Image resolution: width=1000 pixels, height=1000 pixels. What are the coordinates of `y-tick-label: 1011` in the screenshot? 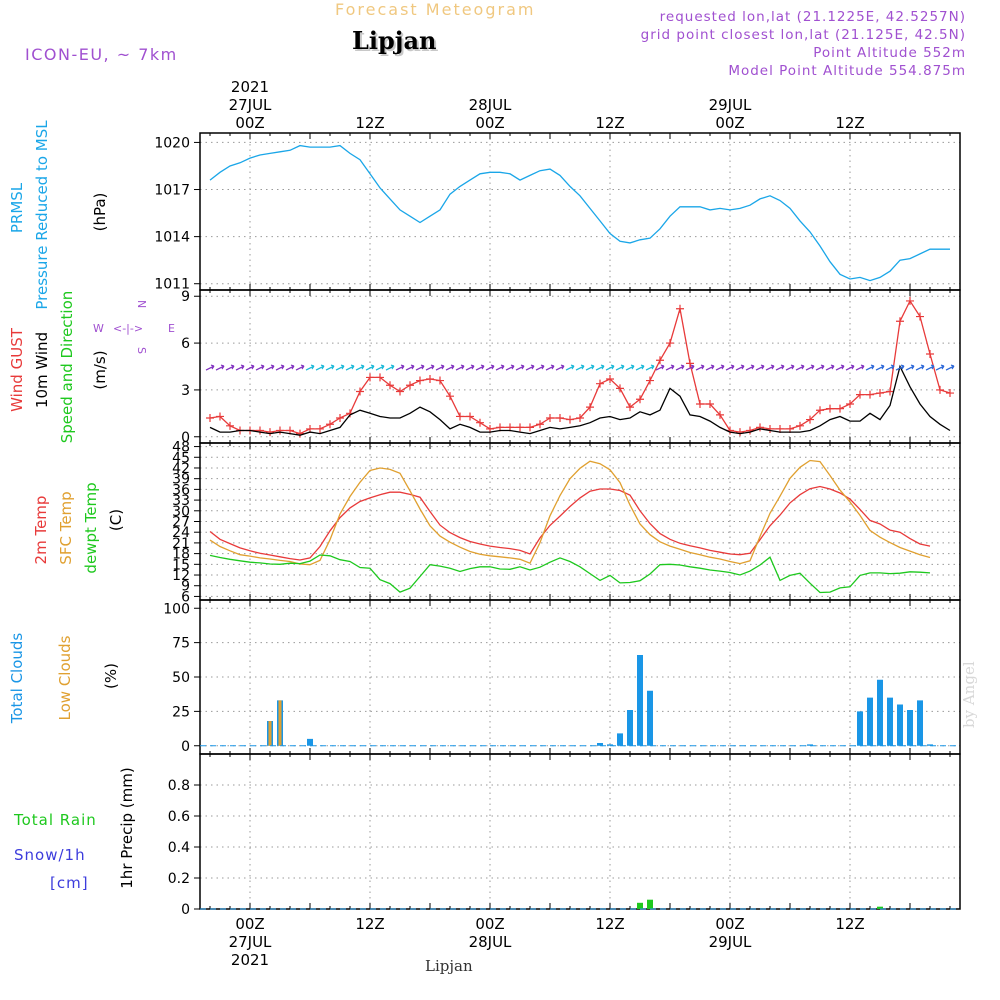 It's located at (172, 285).